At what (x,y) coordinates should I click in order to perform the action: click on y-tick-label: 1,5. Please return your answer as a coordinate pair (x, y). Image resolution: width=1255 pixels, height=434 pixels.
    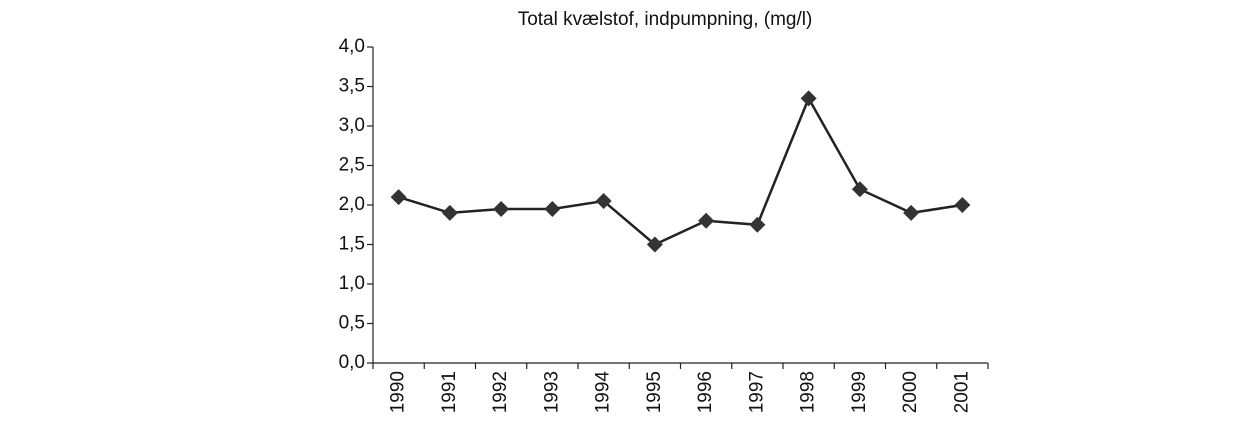
    Looking at the image, I should click on (352, 244).